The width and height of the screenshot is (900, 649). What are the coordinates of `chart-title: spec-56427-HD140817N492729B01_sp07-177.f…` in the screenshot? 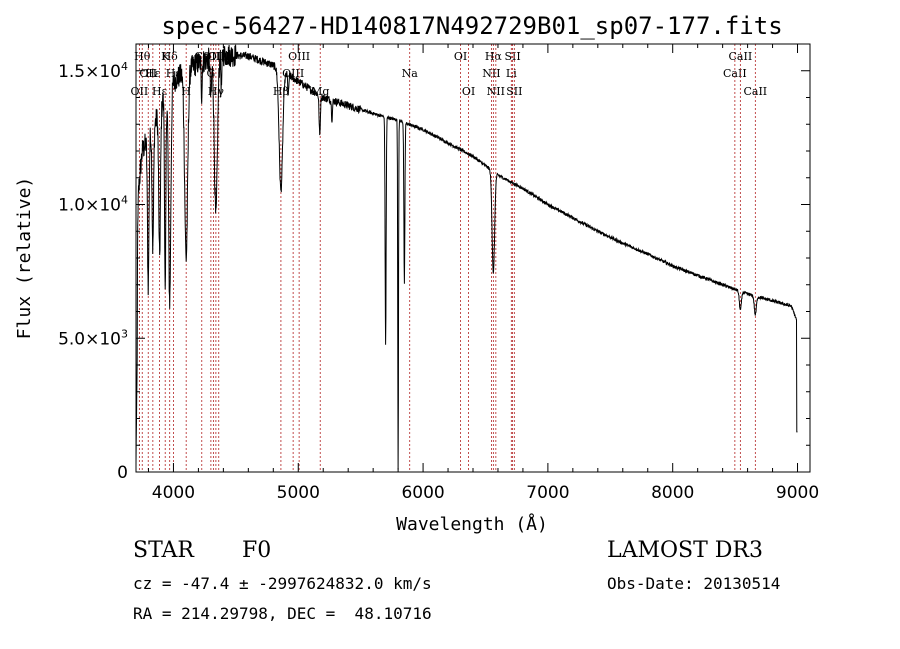 It's located at (471, 26).